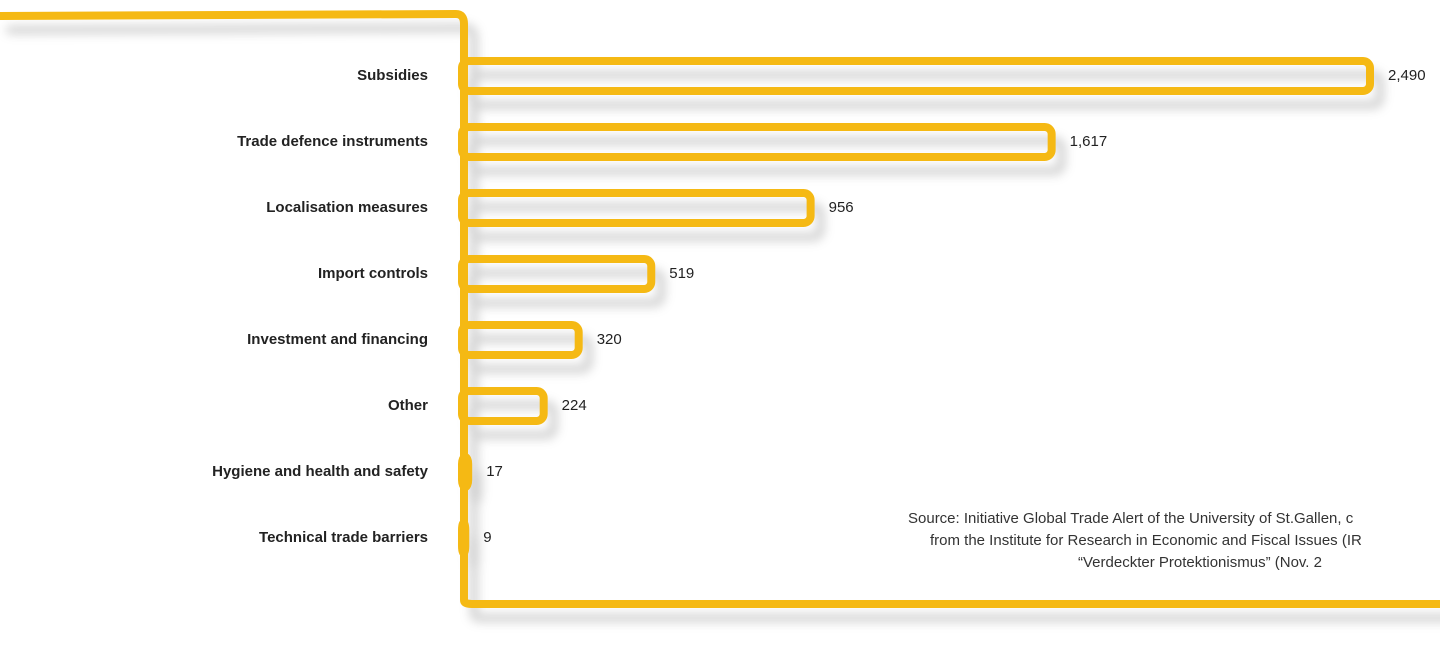 The height and width of the screenshot is (657, 1440). I want to click on category-label: Hygiene and health and safety, so click(320, 471).